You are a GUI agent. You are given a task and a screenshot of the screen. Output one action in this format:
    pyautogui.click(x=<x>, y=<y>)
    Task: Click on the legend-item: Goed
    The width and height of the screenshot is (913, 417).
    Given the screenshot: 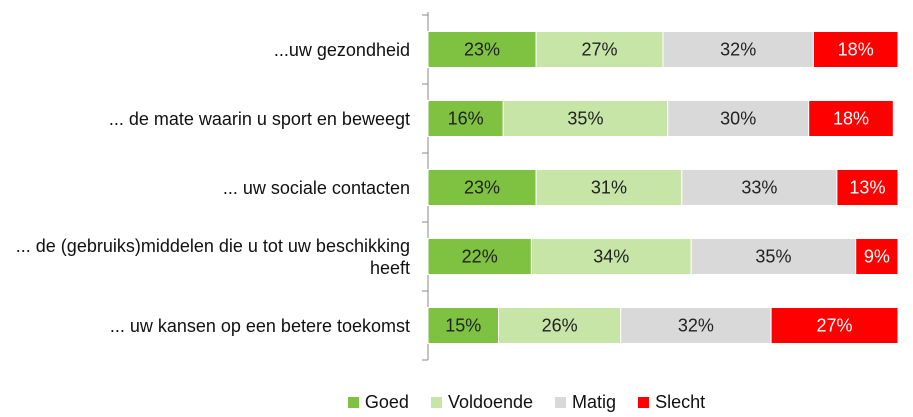 What is the action you would take?
    pyautogui.click(x=378, y=402)
    